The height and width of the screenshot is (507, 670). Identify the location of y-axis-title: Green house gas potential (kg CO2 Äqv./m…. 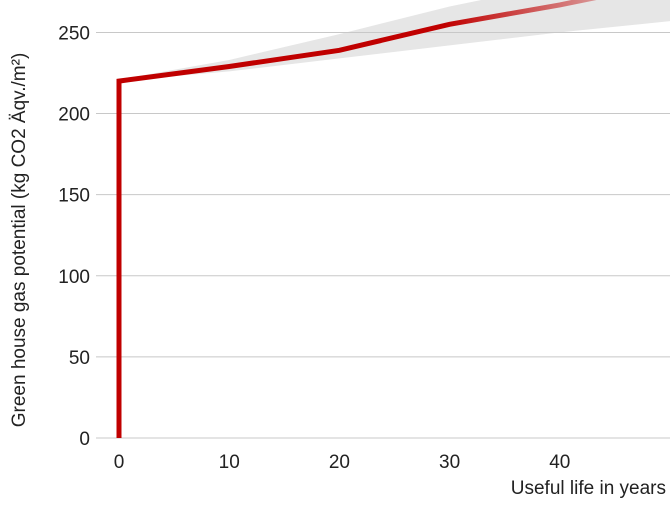
(19, 240).